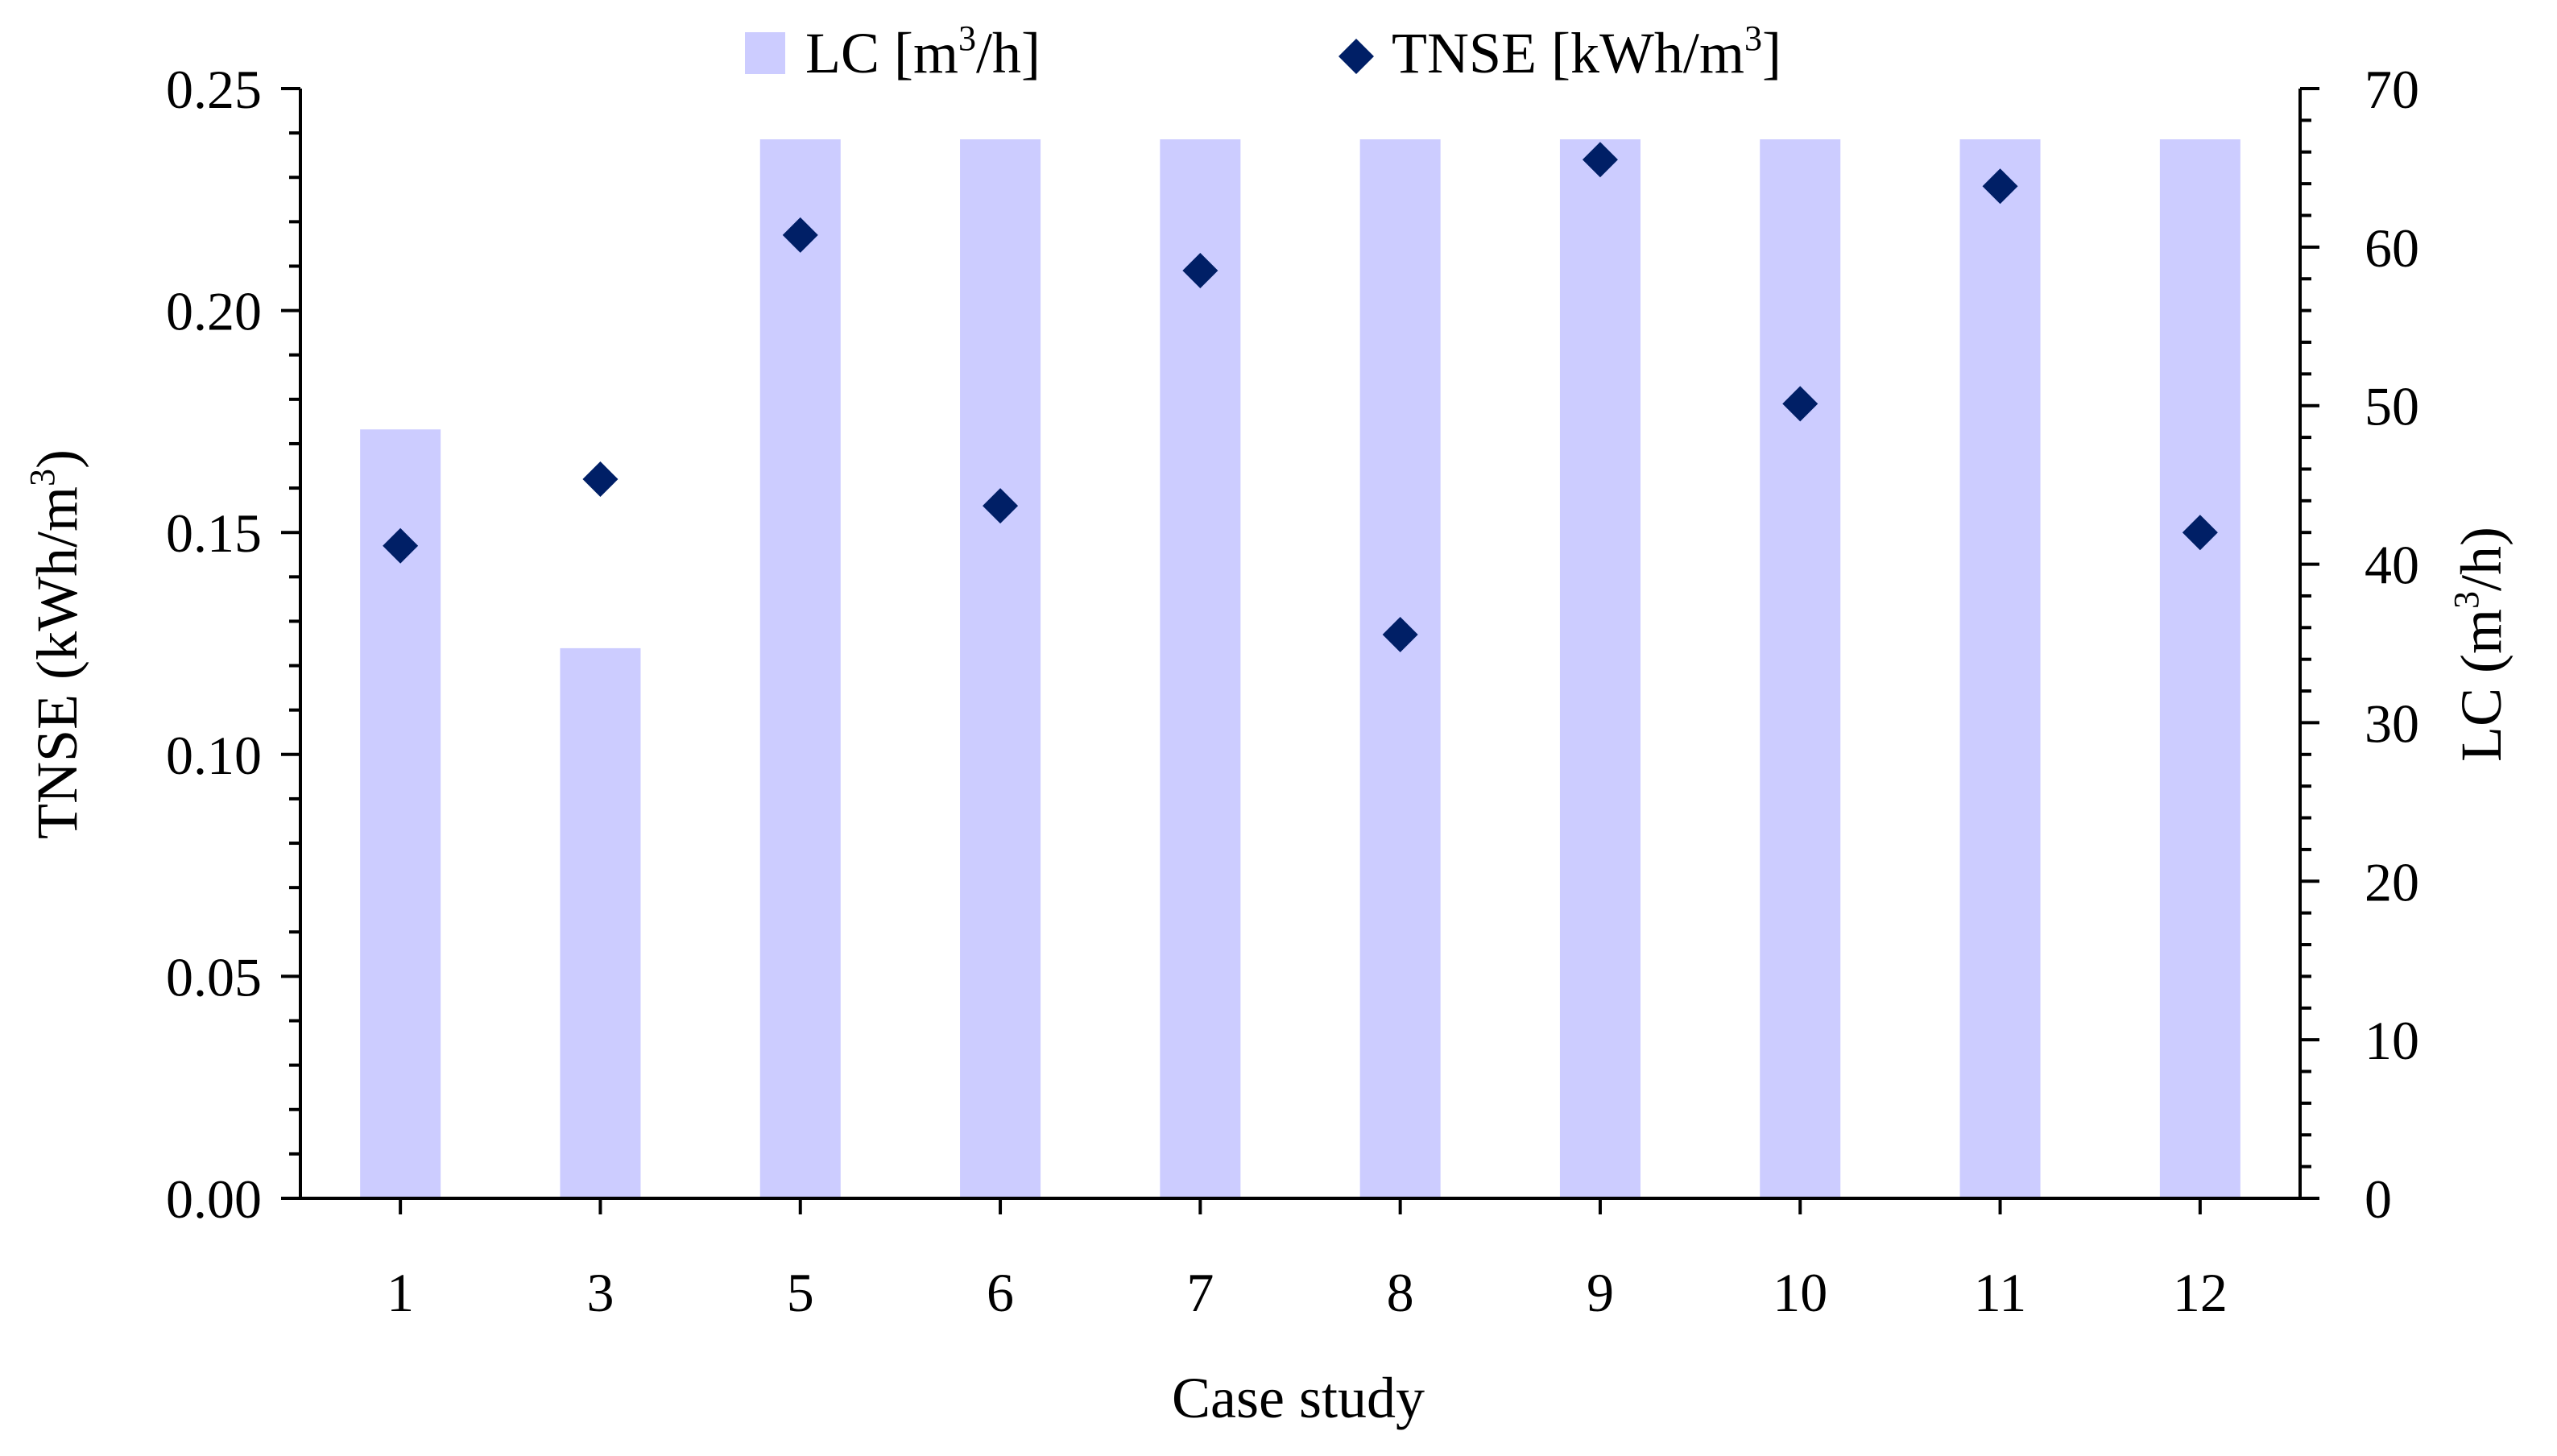 The width and height of the screenshot is (2557, 1456). What do you see at coordinates (214, 1199) in the screenshot?
I see `left-tick-label: 0.00` at bounding box center [214, 1199].